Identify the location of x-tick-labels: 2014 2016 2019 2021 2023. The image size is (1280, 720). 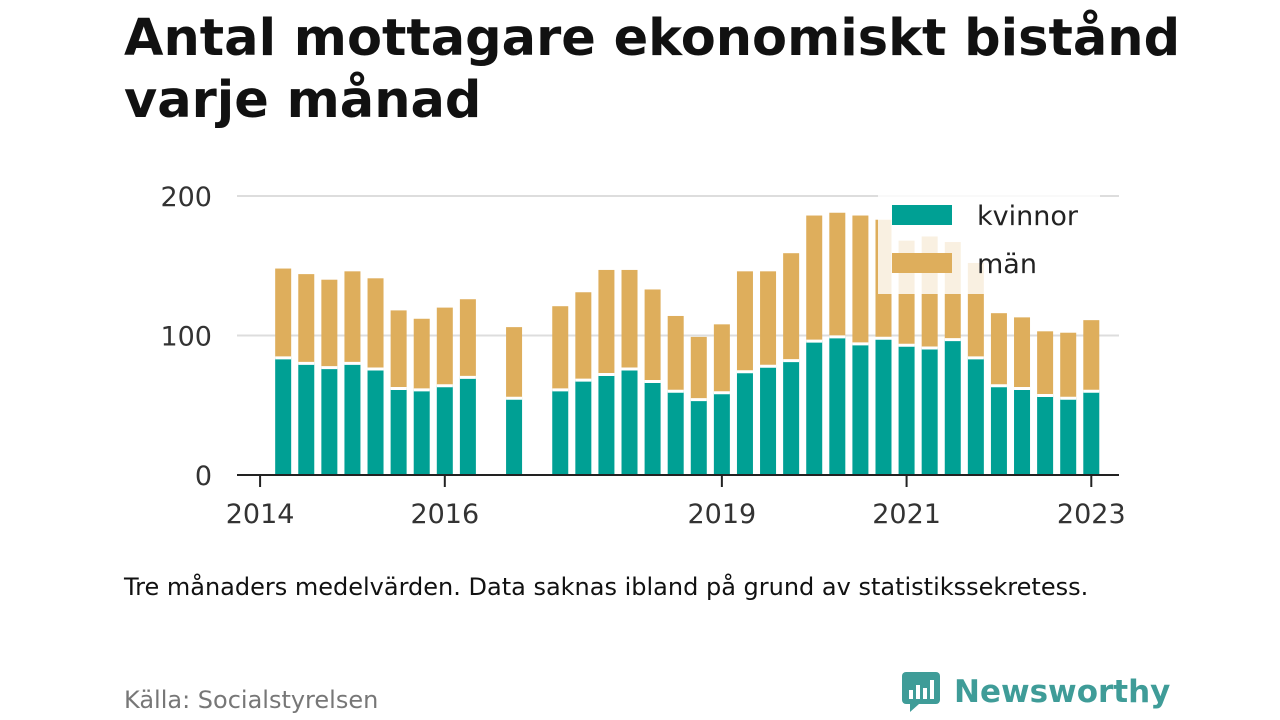
(676, 502).